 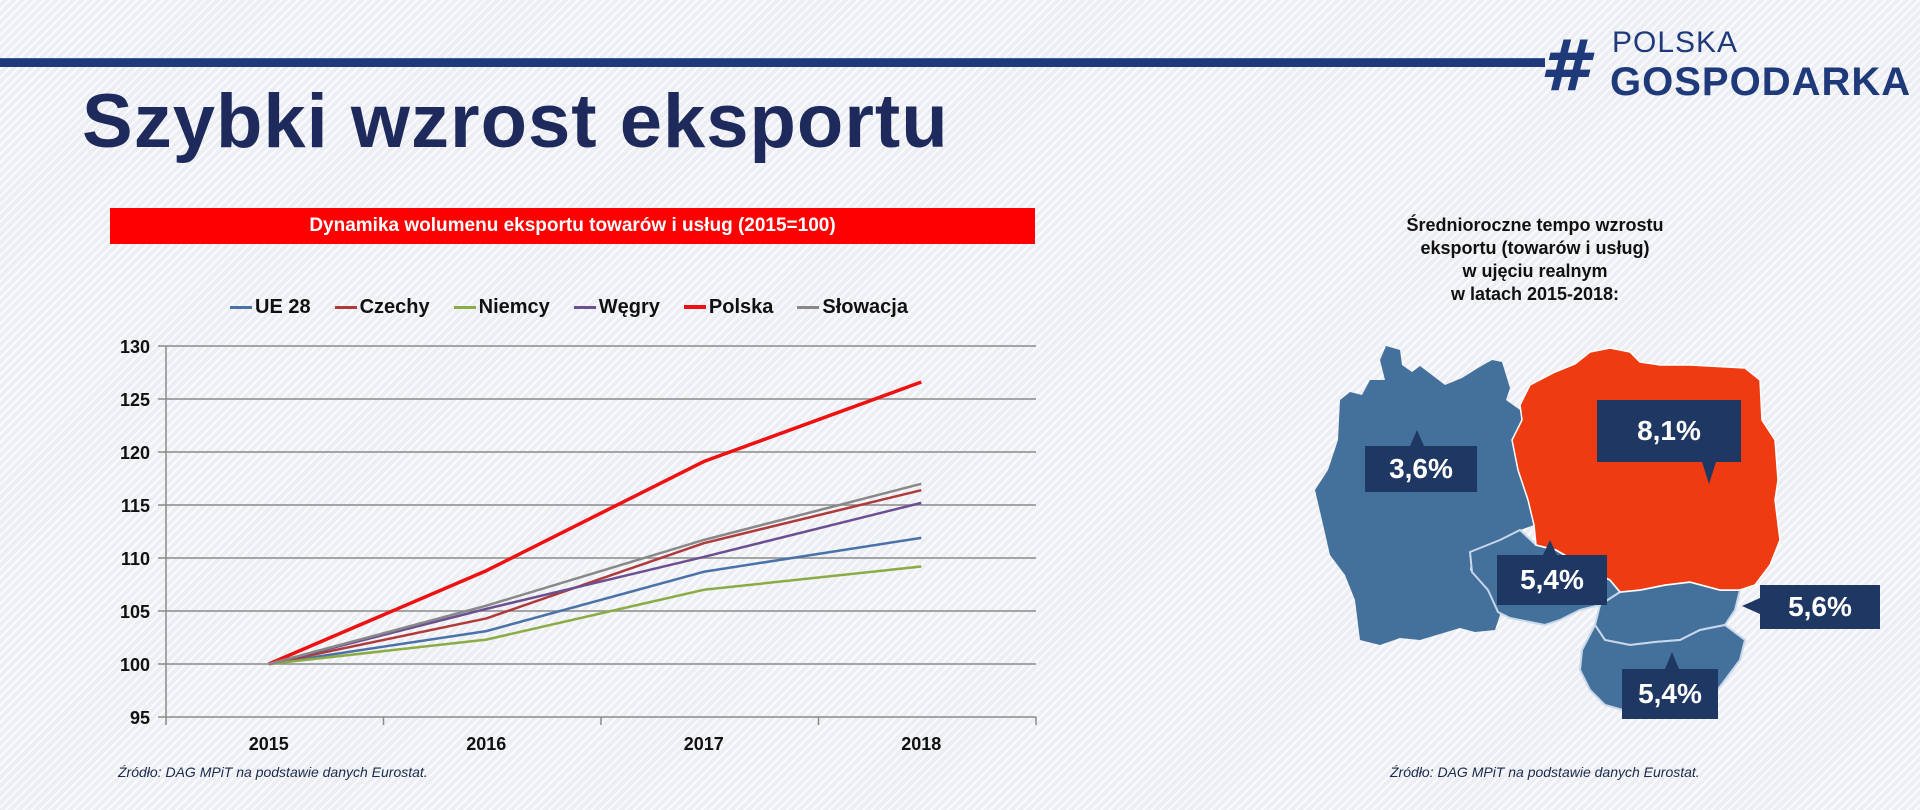 I want to click on header-rule, so click(x=772, y=62).